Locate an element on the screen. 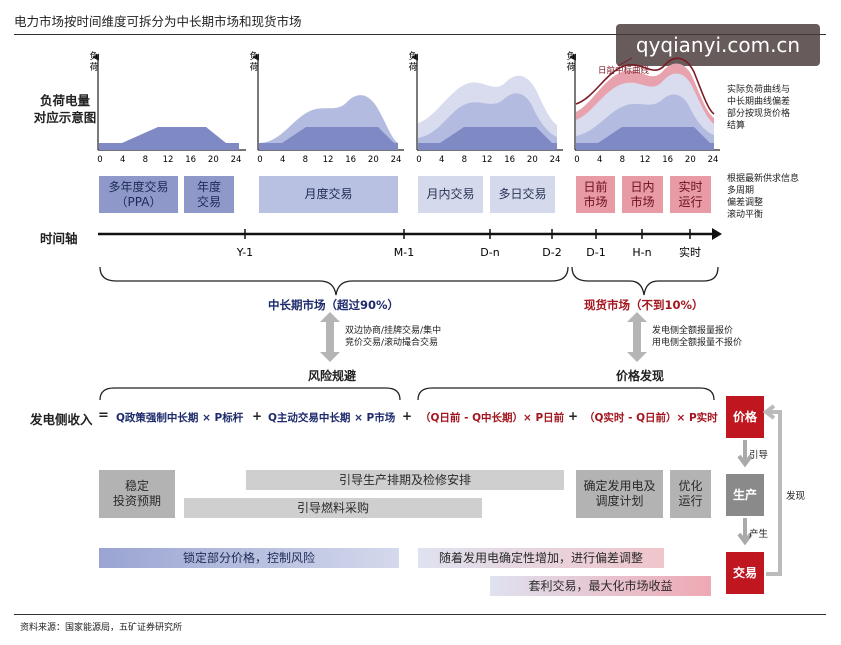  box-trade: 交易 is located at coordinates (745, 573).